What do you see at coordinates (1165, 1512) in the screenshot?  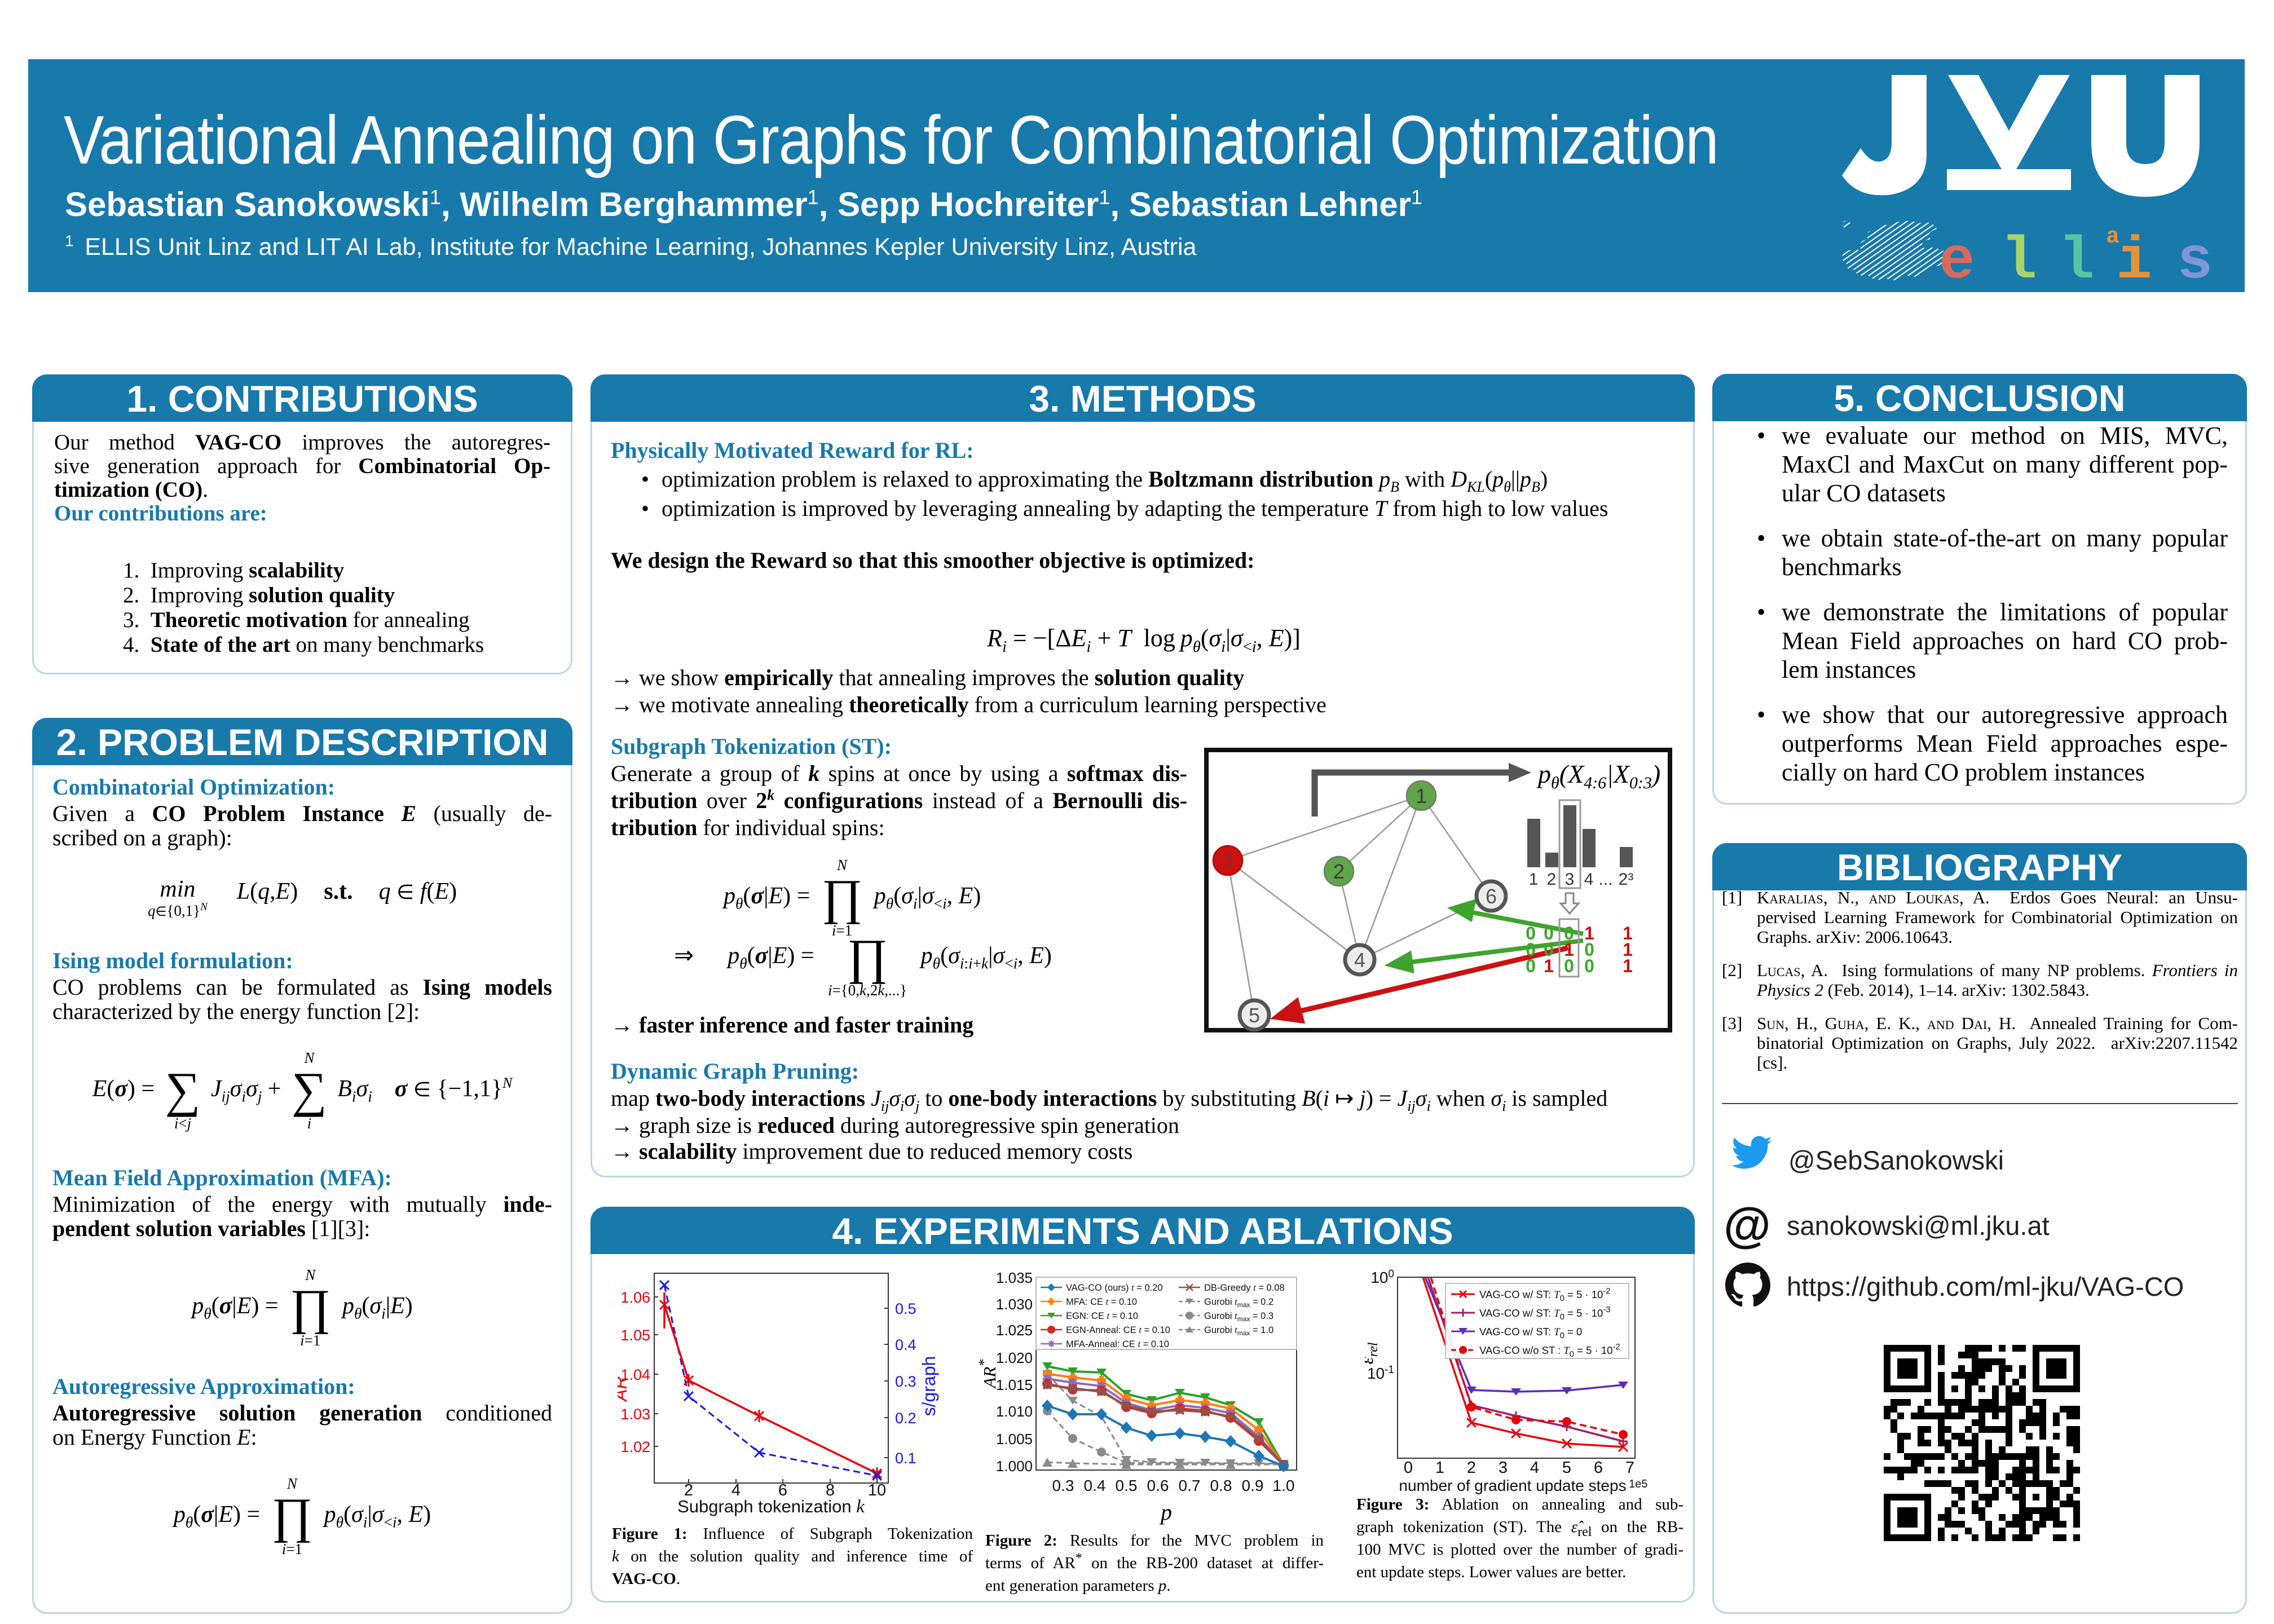 I see `svg-text: p` at bounding box center [1165, 1512].